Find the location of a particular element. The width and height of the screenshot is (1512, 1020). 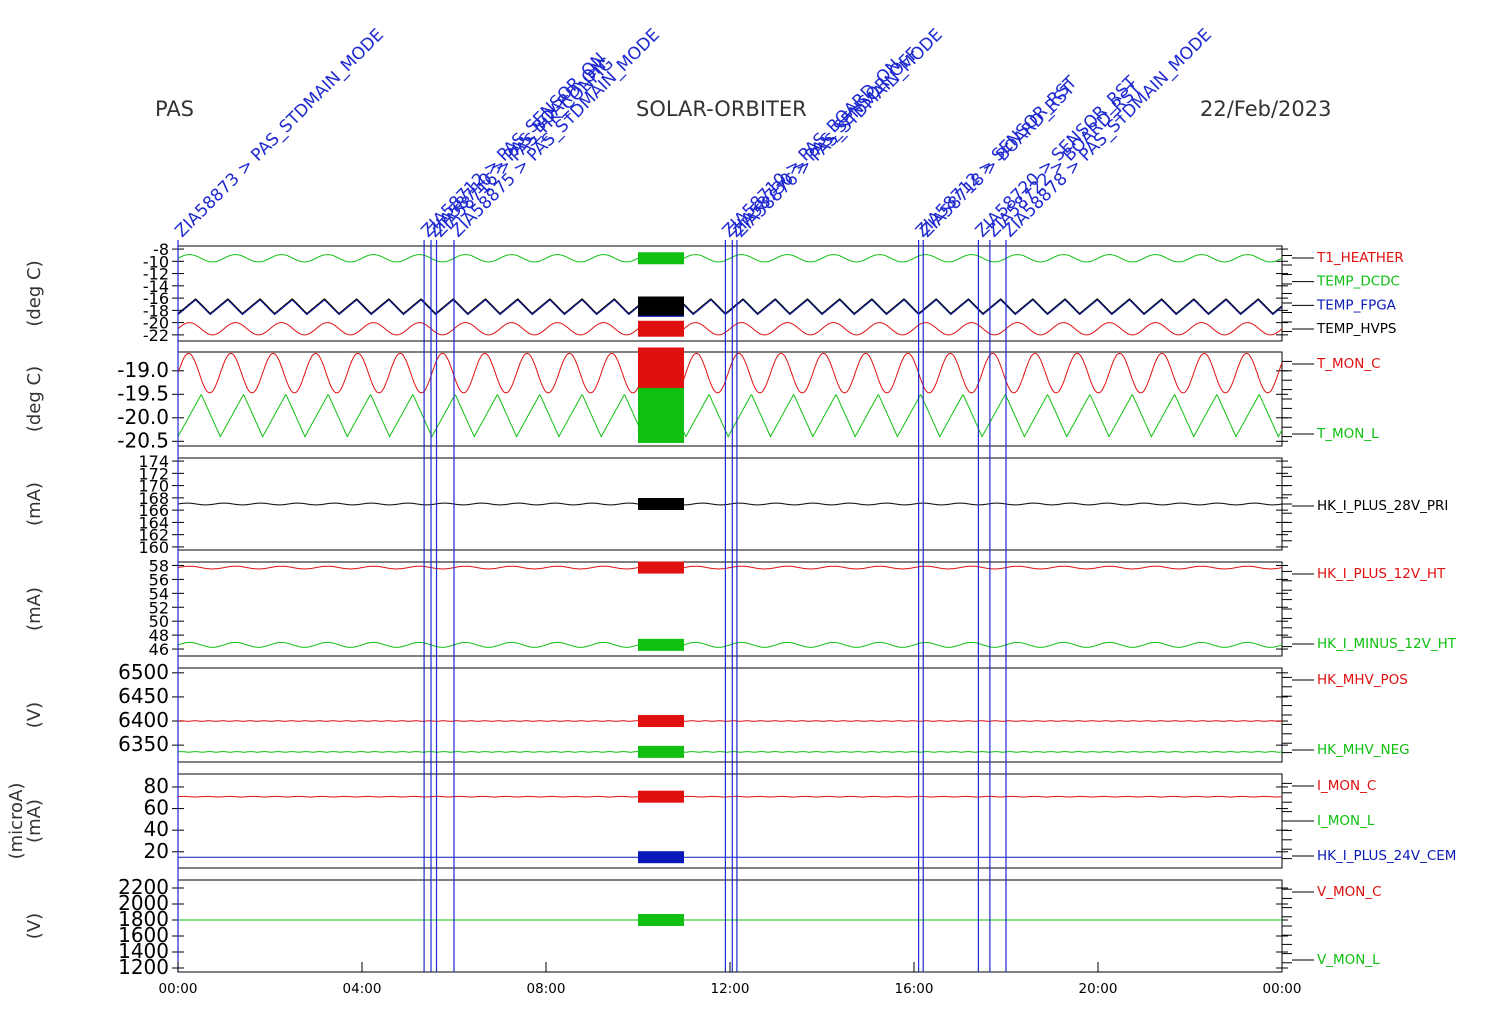

legend-label: HK_I_MINUS_12V_HT is located at coordinates (1387, 644).